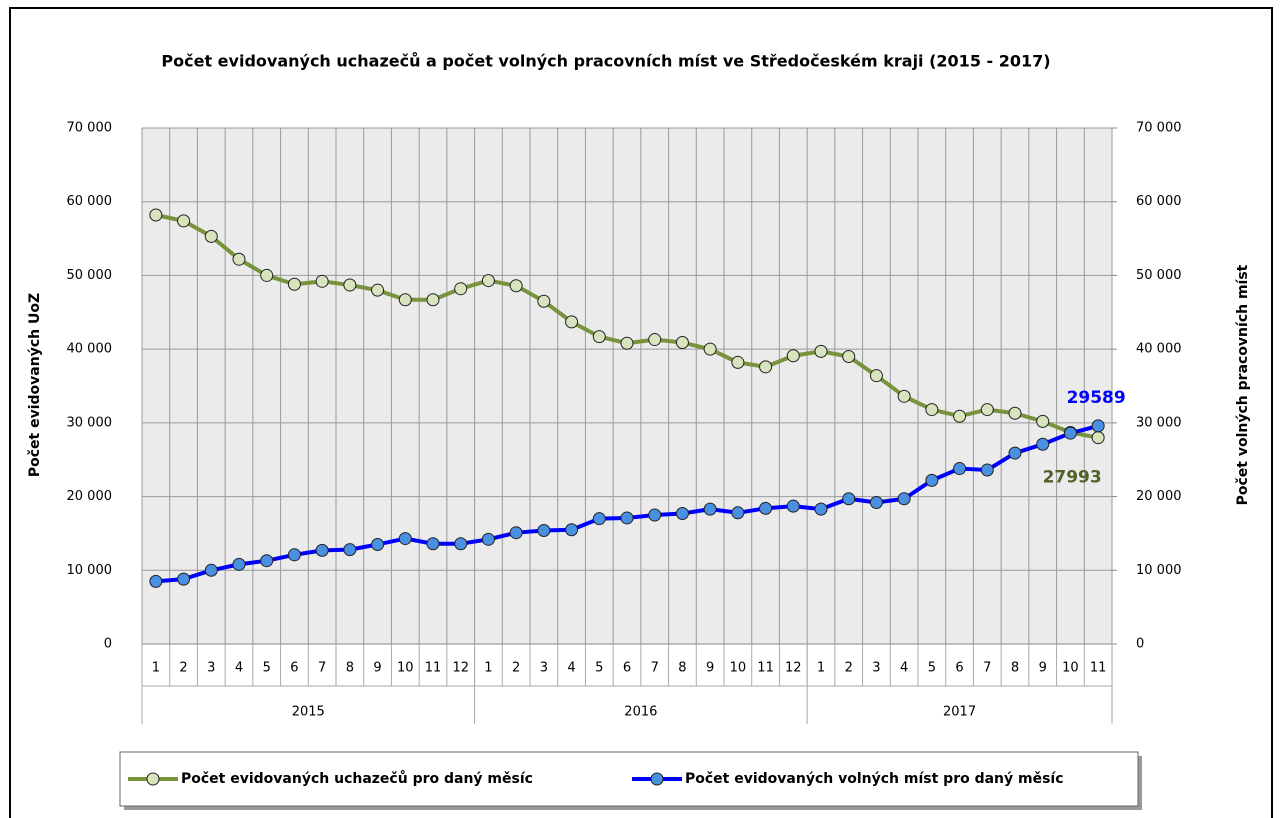 This screenshot has width=1282, height=818. What do you see at coordinates (90, 201) in the screenshot?
I see `y-tick-label: 60 000` at bounding box center [90, 201].